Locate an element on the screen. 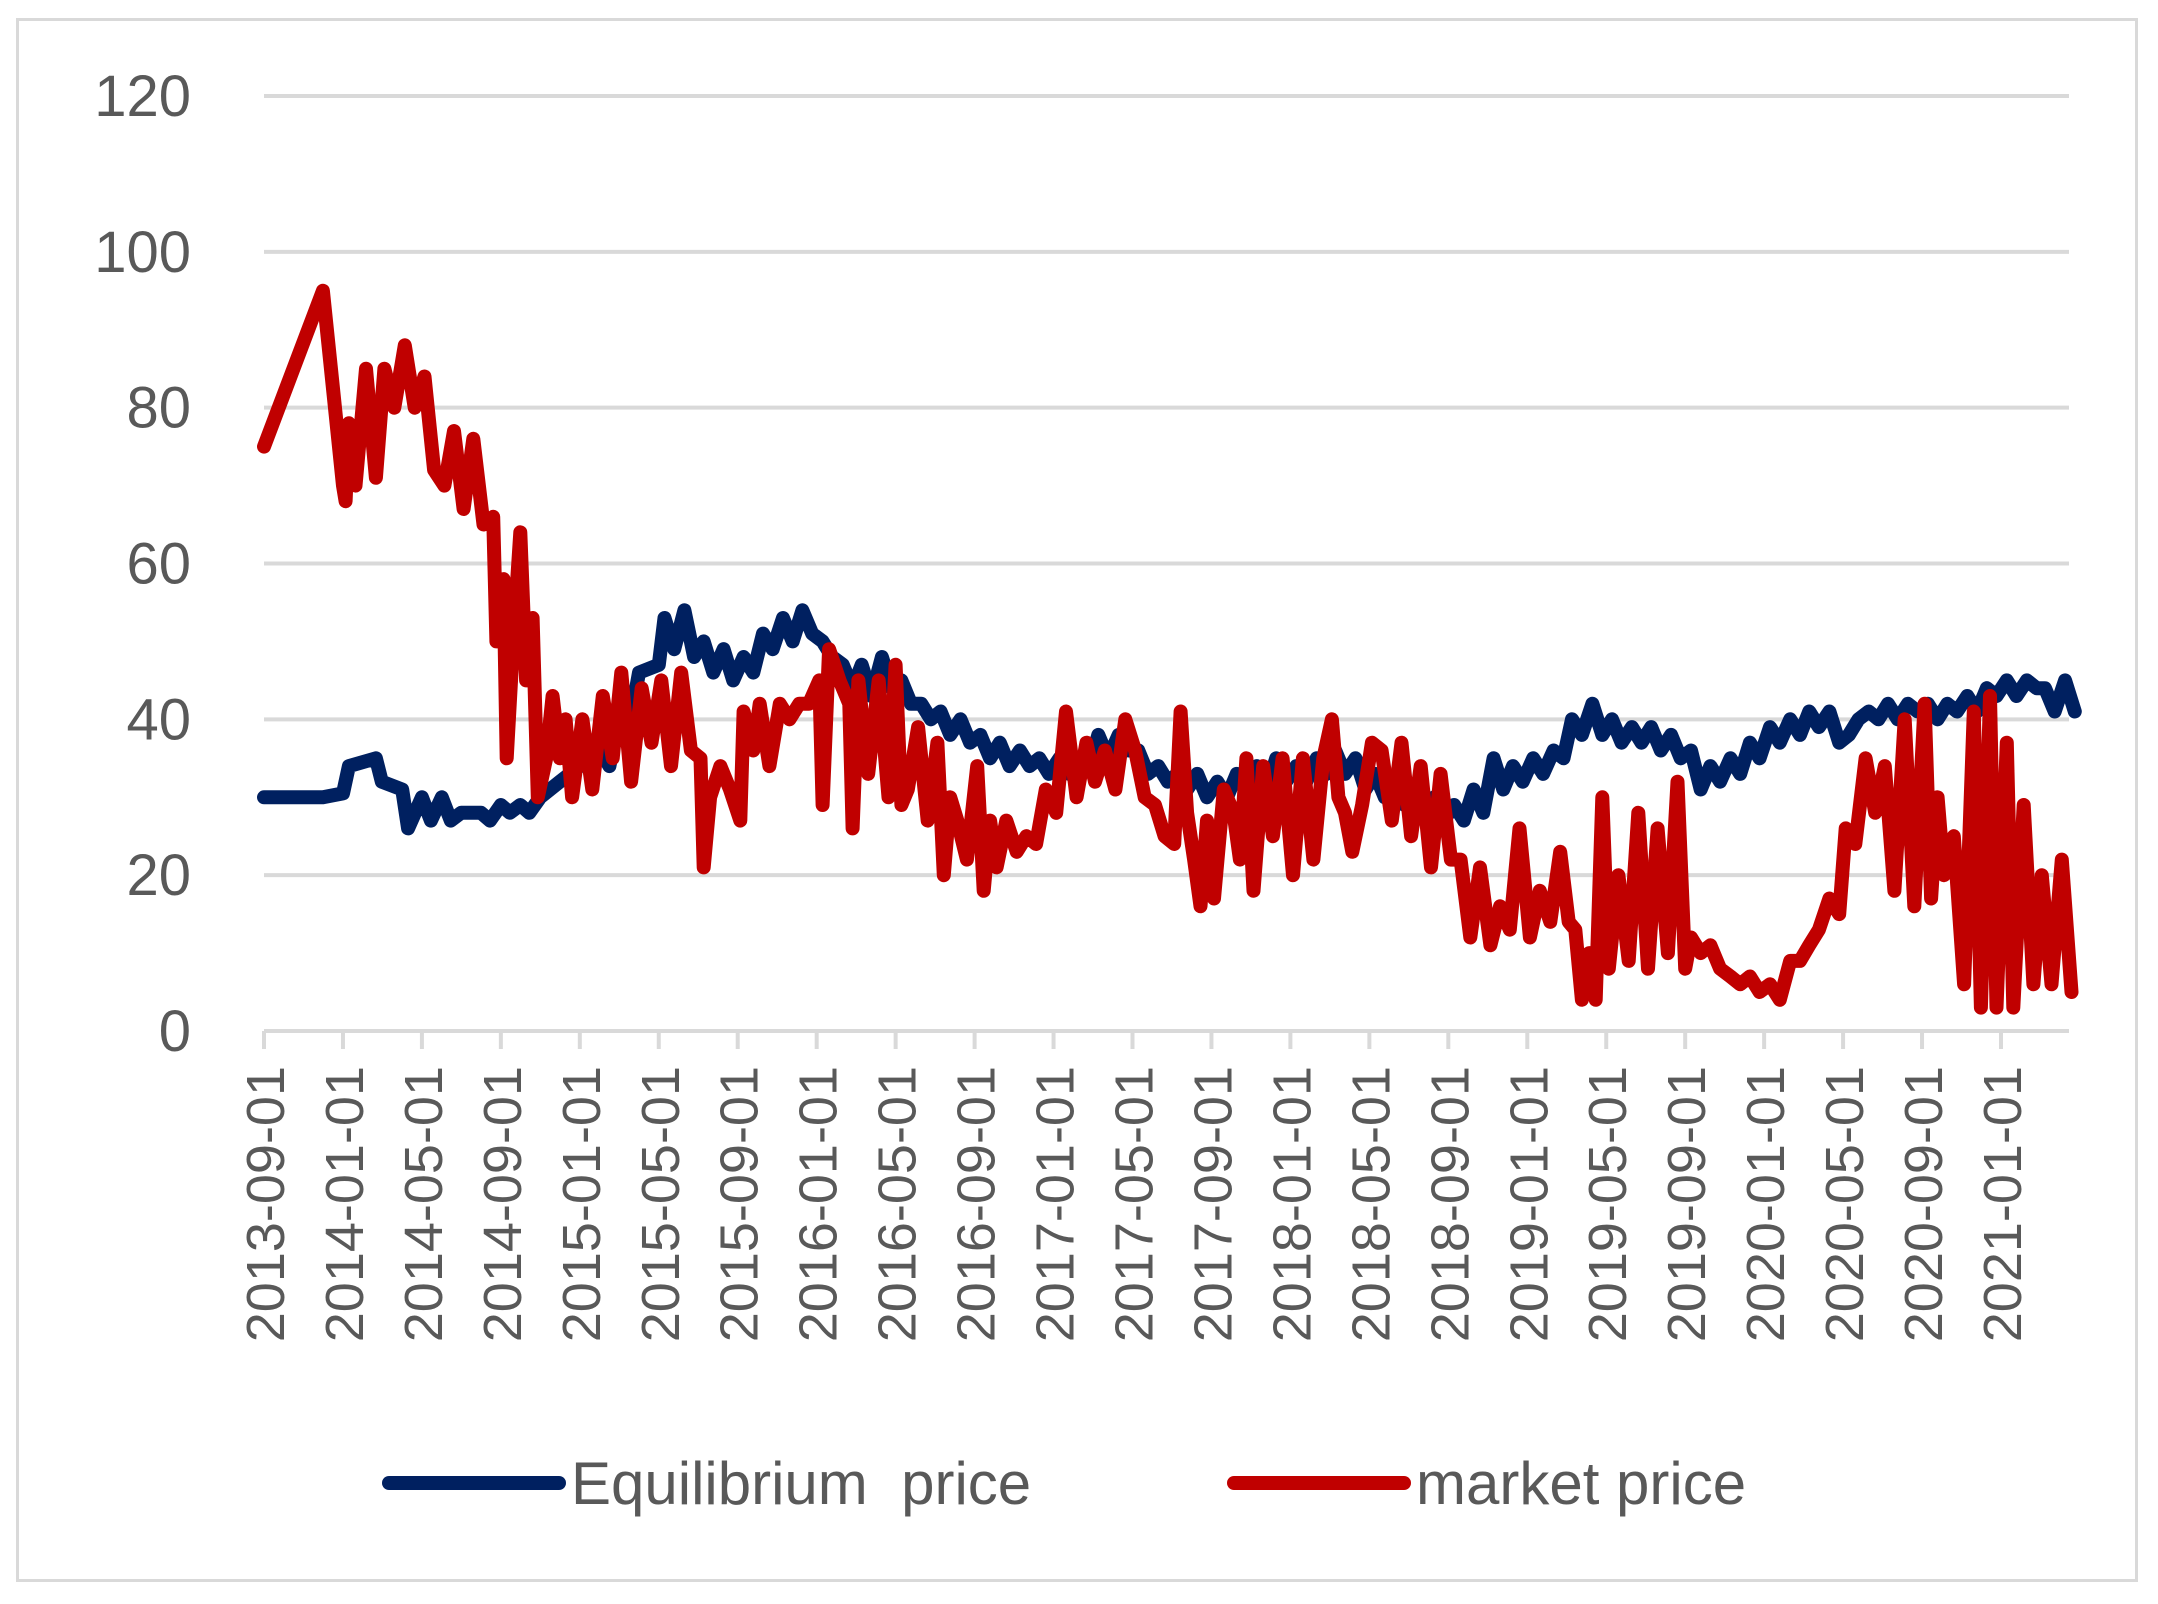  x-tick-label: 2014-01-01 is located at coordinates (345, 1204).